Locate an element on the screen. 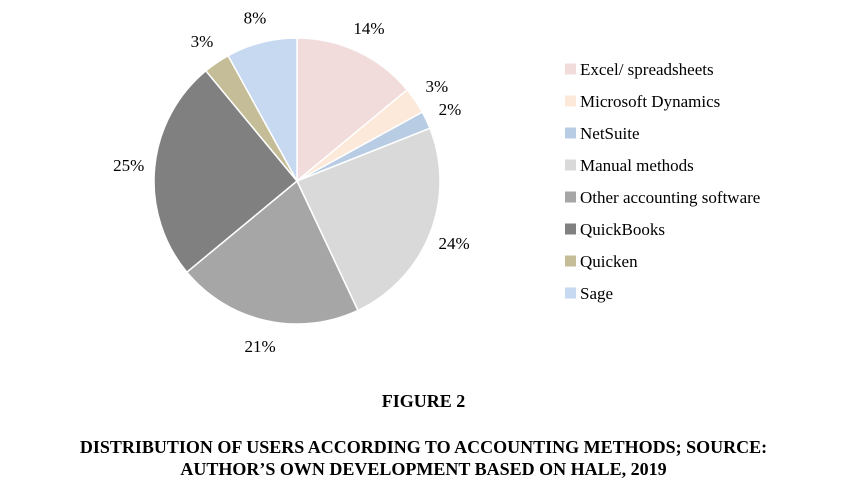  pie-slice-other-accounting-software is located at coordinates (272, 252).